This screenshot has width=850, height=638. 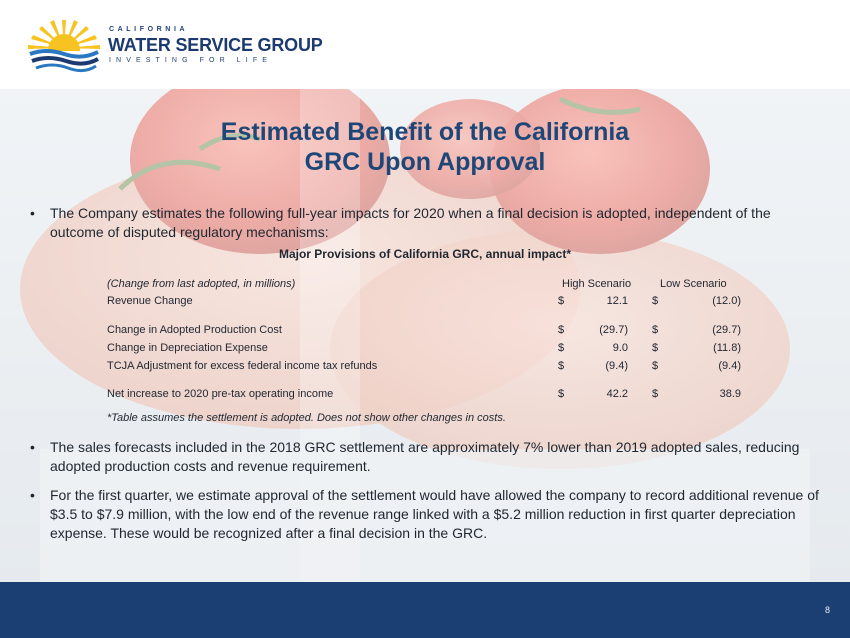 What do you see at coordinates (425, 610) in the screenshot?
I see `footer-bar: 8` at bounding box center [425, 610].